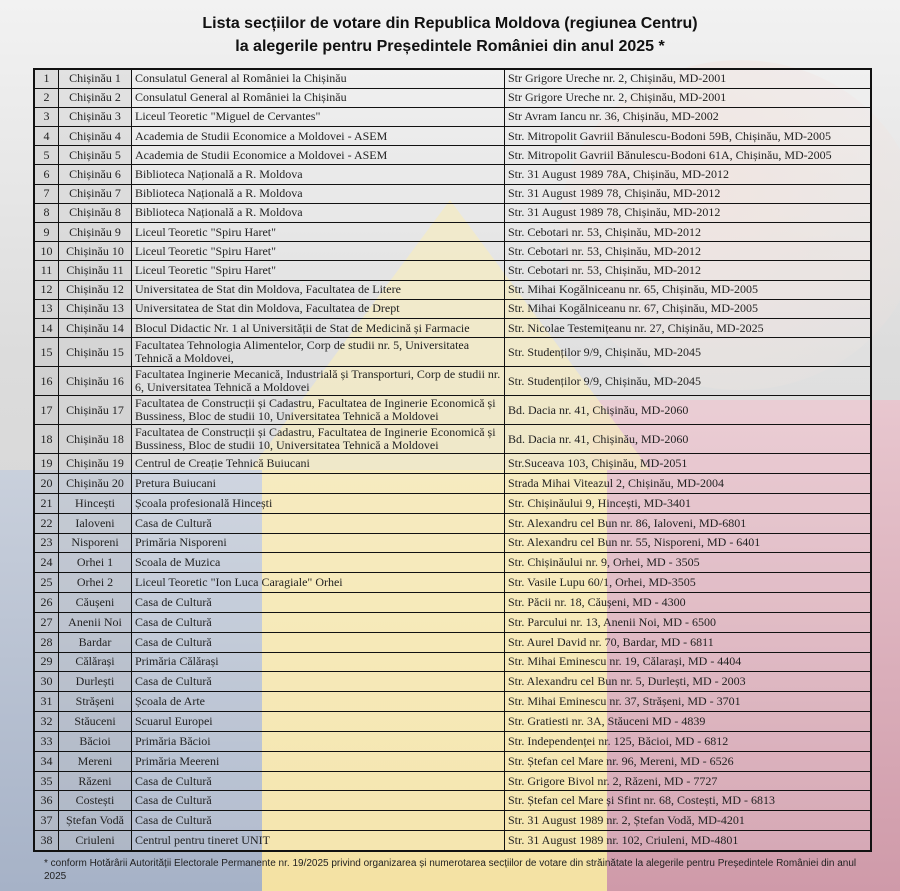 This screenshot has height=891, width=900. Describe the element at coordinates (688, 503) in the screenshot. I see `station-address: Str. Chișinăului 9, Hincești, MD-3401` at that location.